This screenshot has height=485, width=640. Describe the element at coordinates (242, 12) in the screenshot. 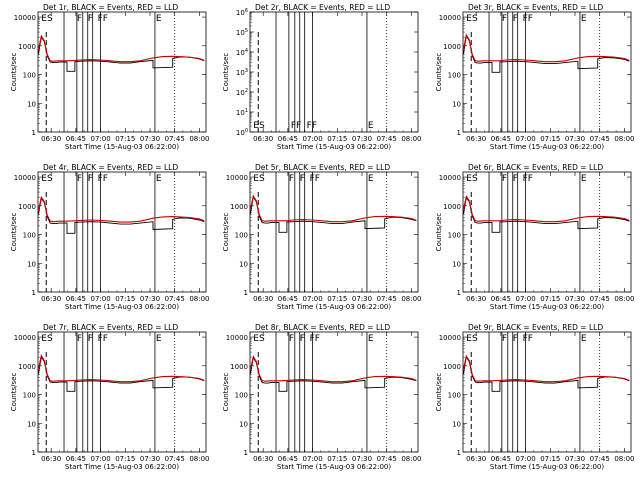

I see `y-tick-label: 10⁶` at that location.